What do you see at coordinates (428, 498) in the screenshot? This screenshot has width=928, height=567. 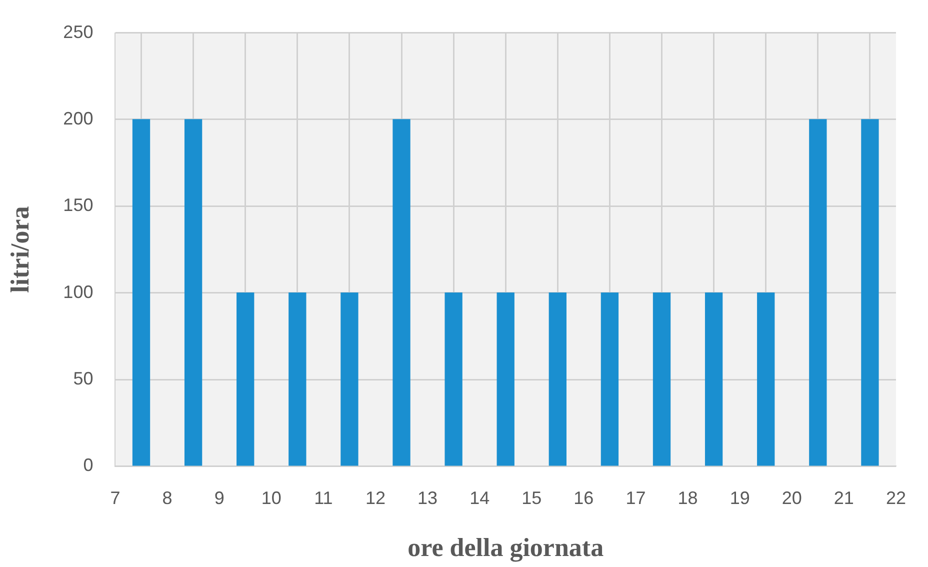 I see `x-tick-label: 13` at bounding box center [428, 498].